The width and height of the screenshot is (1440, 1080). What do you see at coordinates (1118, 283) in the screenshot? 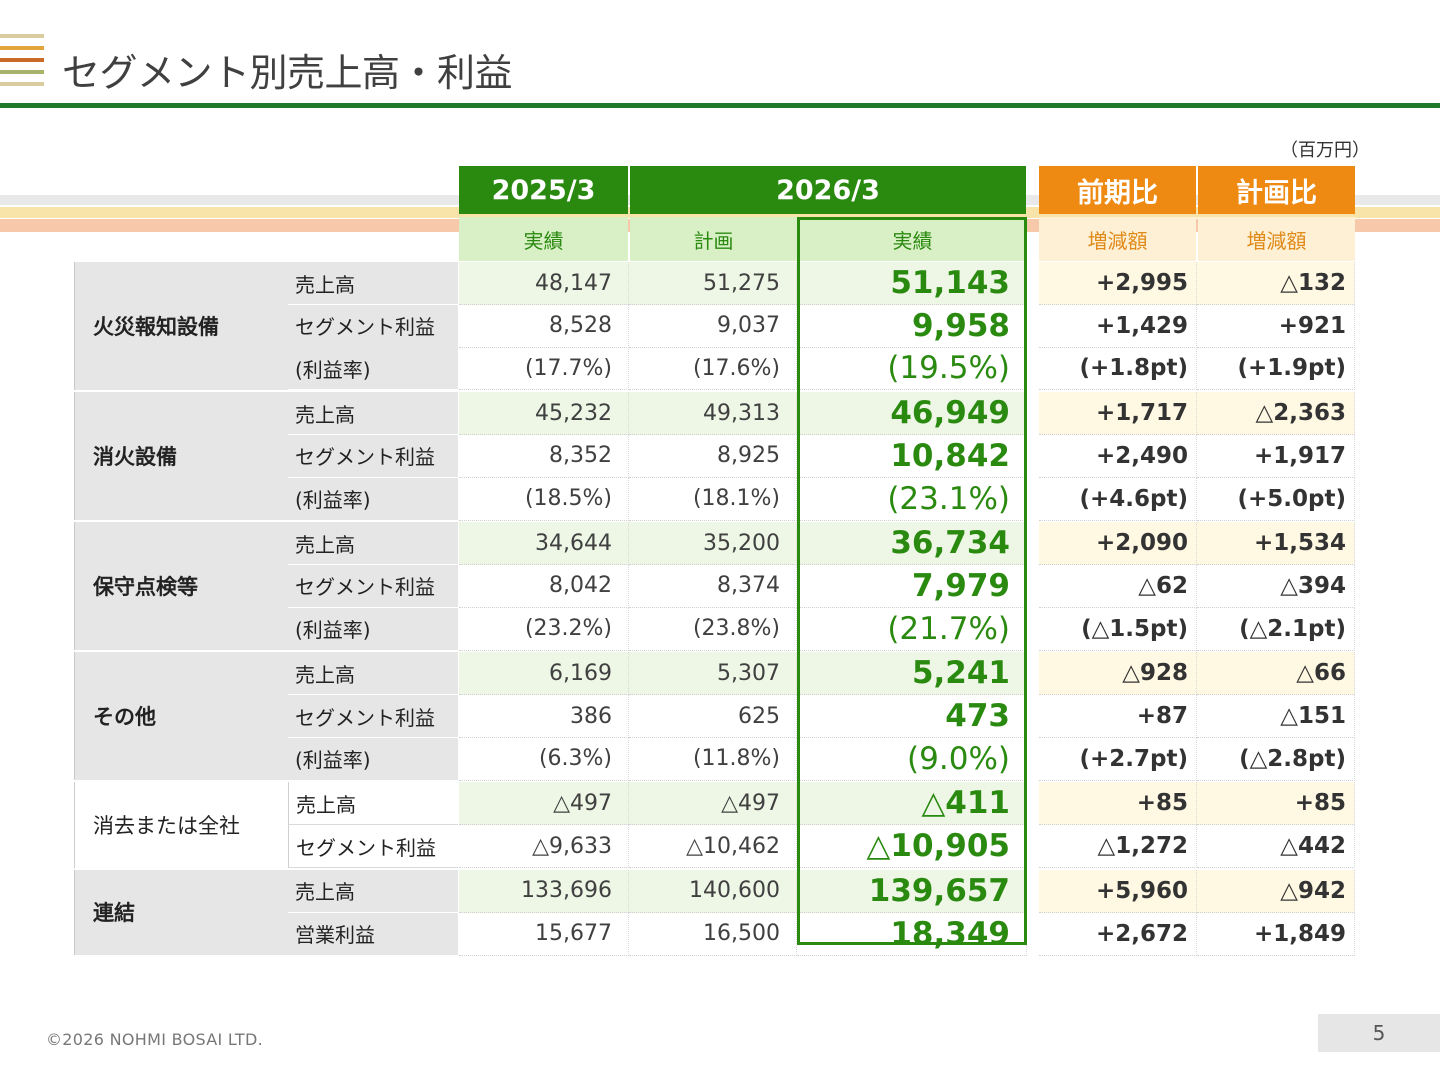
I see `cell-vs-prev: +2,995` at bounding box center [1118, 283].